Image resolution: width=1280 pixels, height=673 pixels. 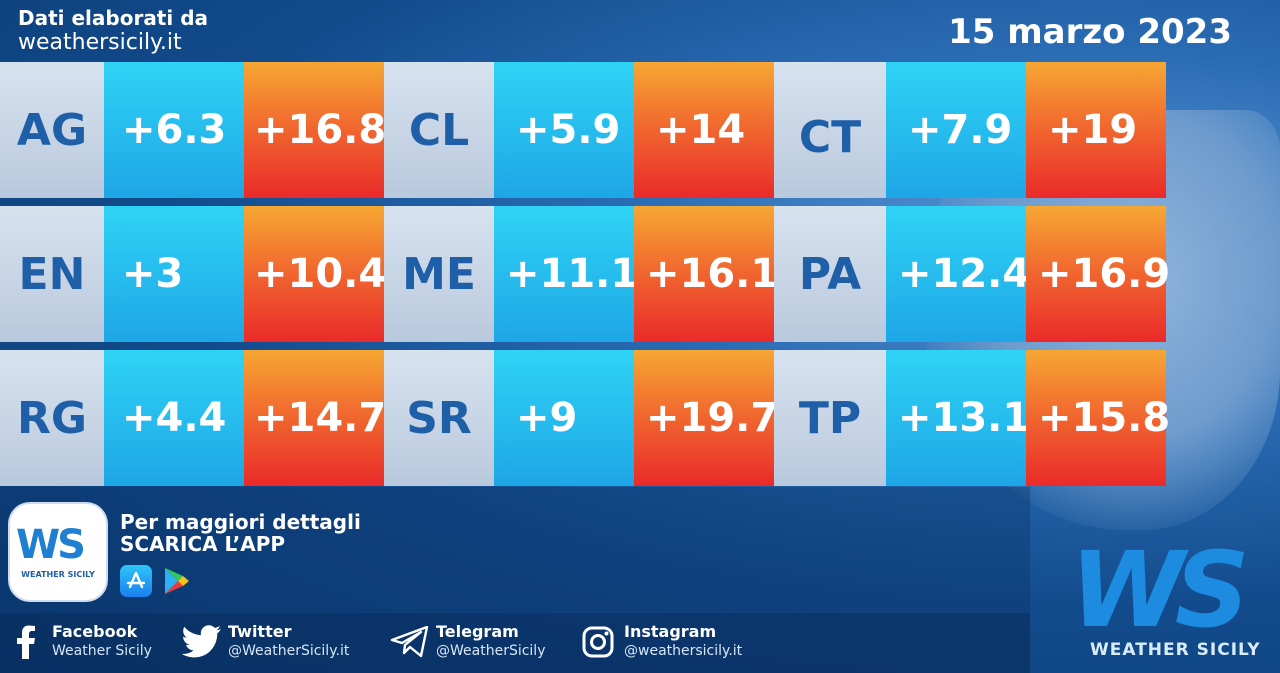 What do you see at coordinates (1098, 418) in the screenshot?
I see `max-temp: +15.8` at bounding box center [1098, 418].